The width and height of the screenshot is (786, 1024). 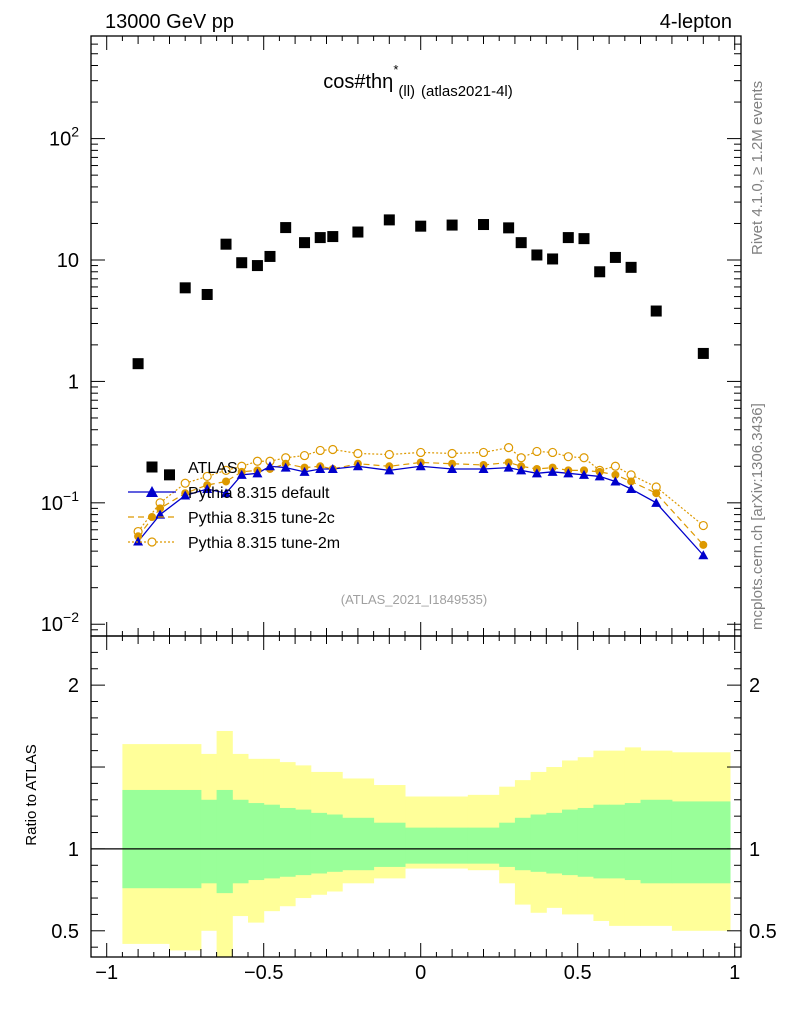 What do you see at coordinates (418, 81) in the screenshot?
I see `plot-title: cos#thη*(ll) (atlas2021-4l)` at bounding box center [418, 81].